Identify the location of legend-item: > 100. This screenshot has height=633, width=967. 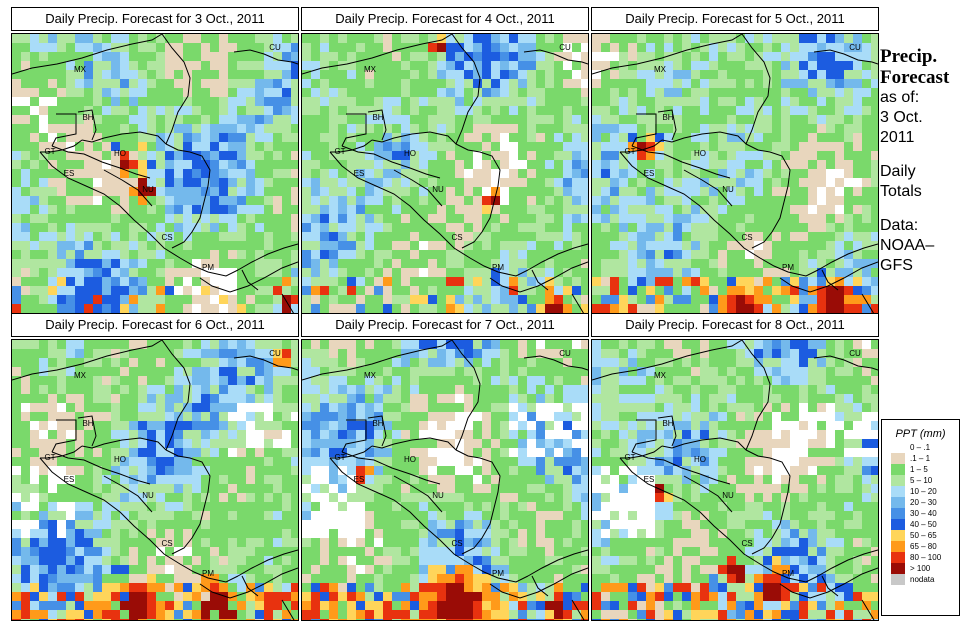
(925, 568).